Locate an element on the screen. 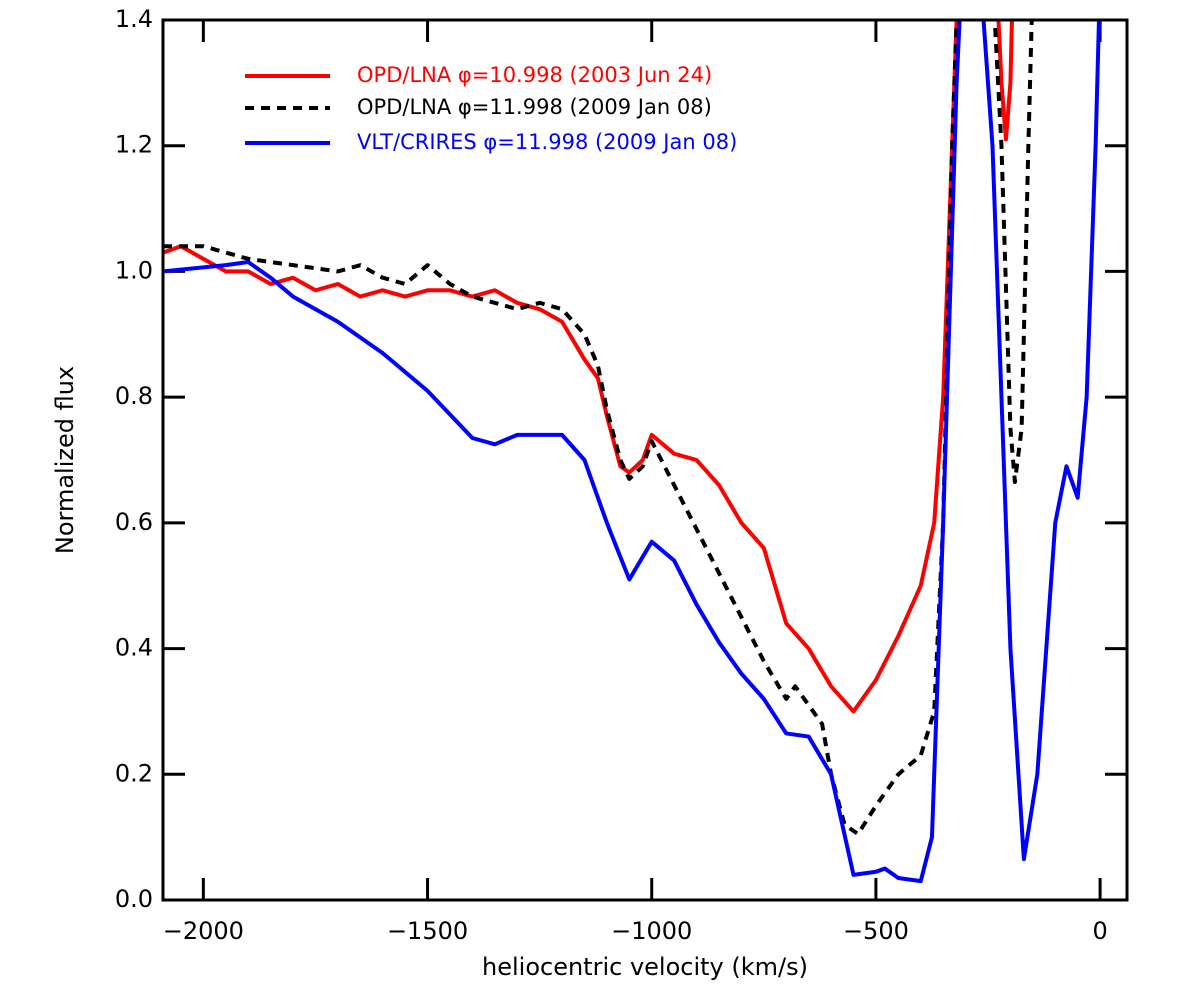  x-axis-label: heliocentric velocity (km/s) is located at coordinates (645, 967).